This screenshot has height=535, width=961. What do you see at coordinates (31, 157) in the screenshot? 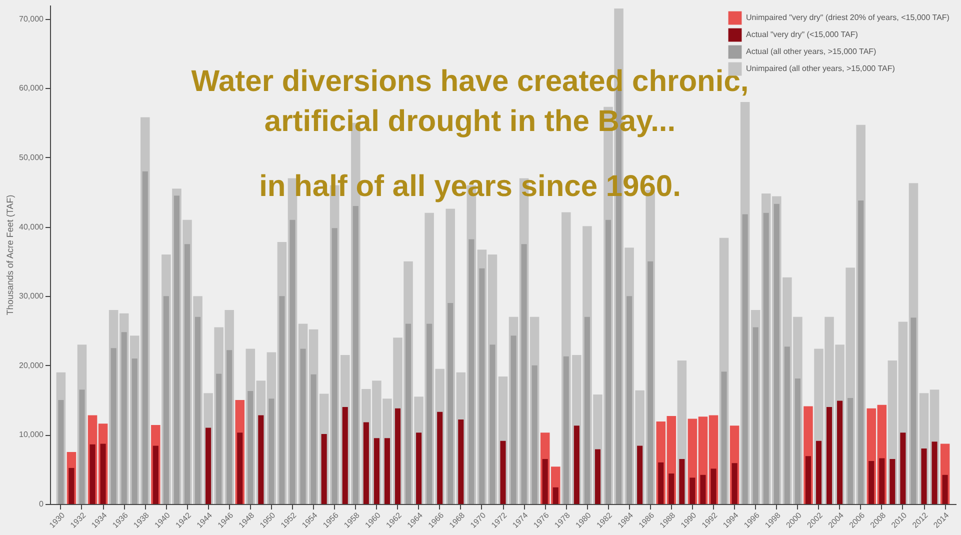
I see `y-tick-label: 50,000` at bounding box center [31, 157].